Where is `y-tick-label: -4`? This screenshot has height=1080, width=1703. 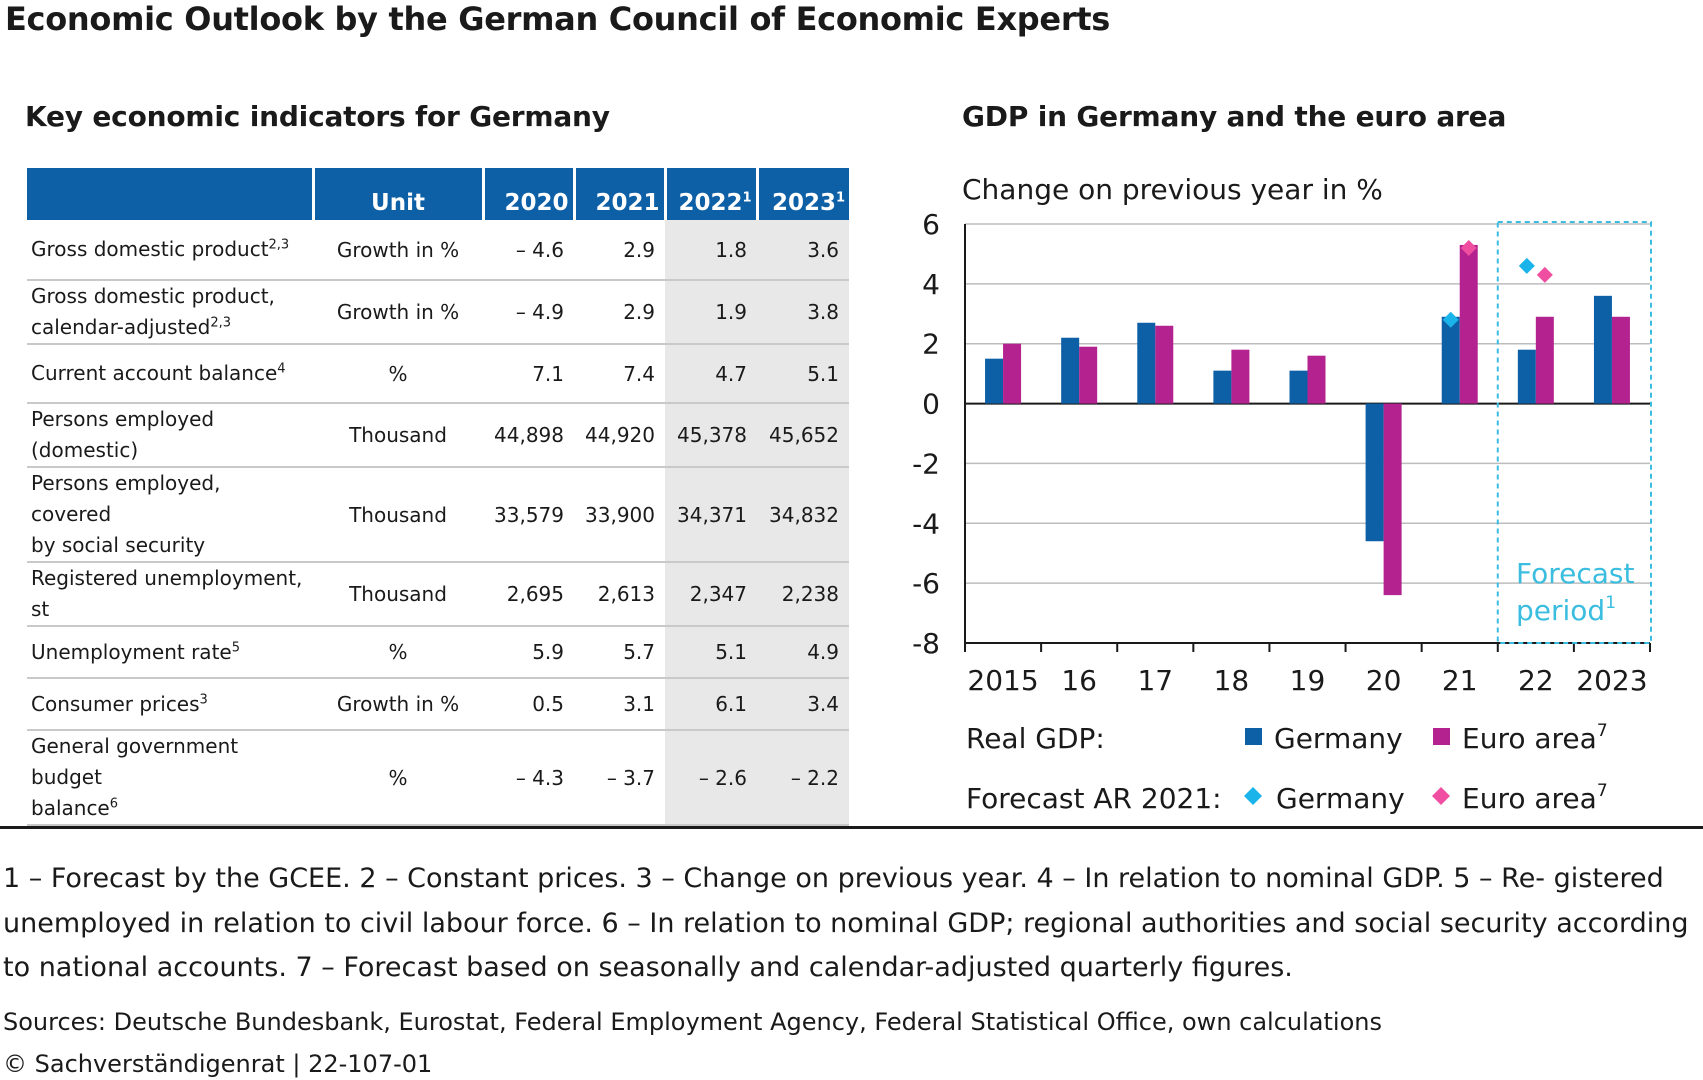 y-tick-label: -4 is located at coordinates (926, 523).